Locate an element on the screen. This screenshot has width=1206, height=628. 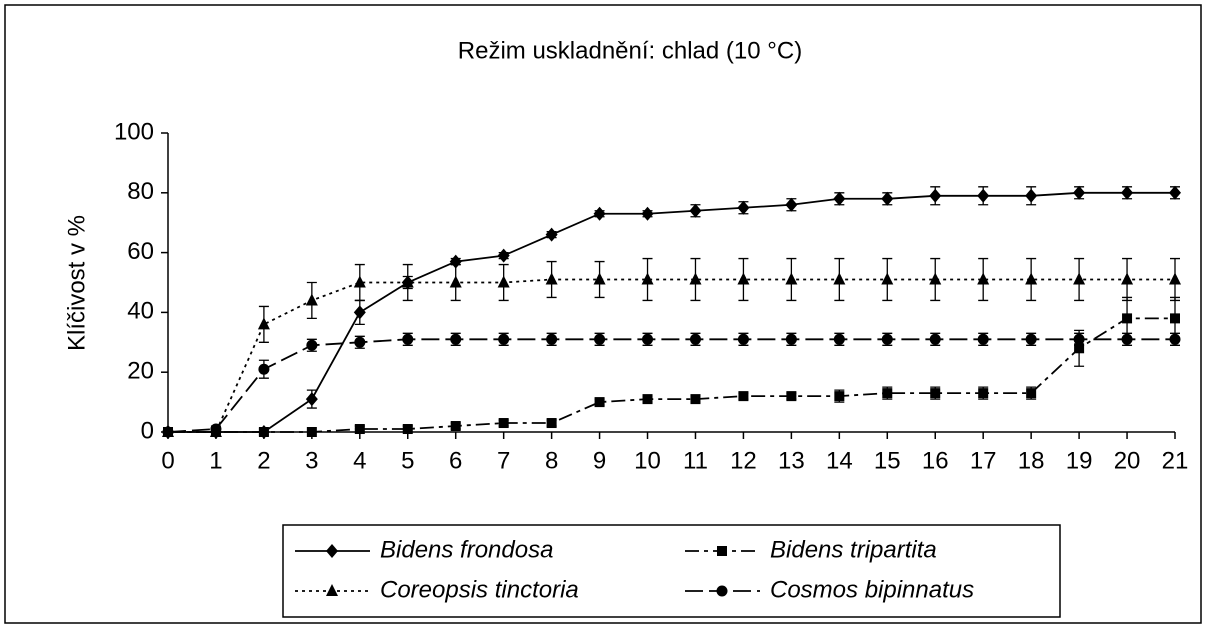
x-tick-label: 19 is located at coordinates (1079, 460).